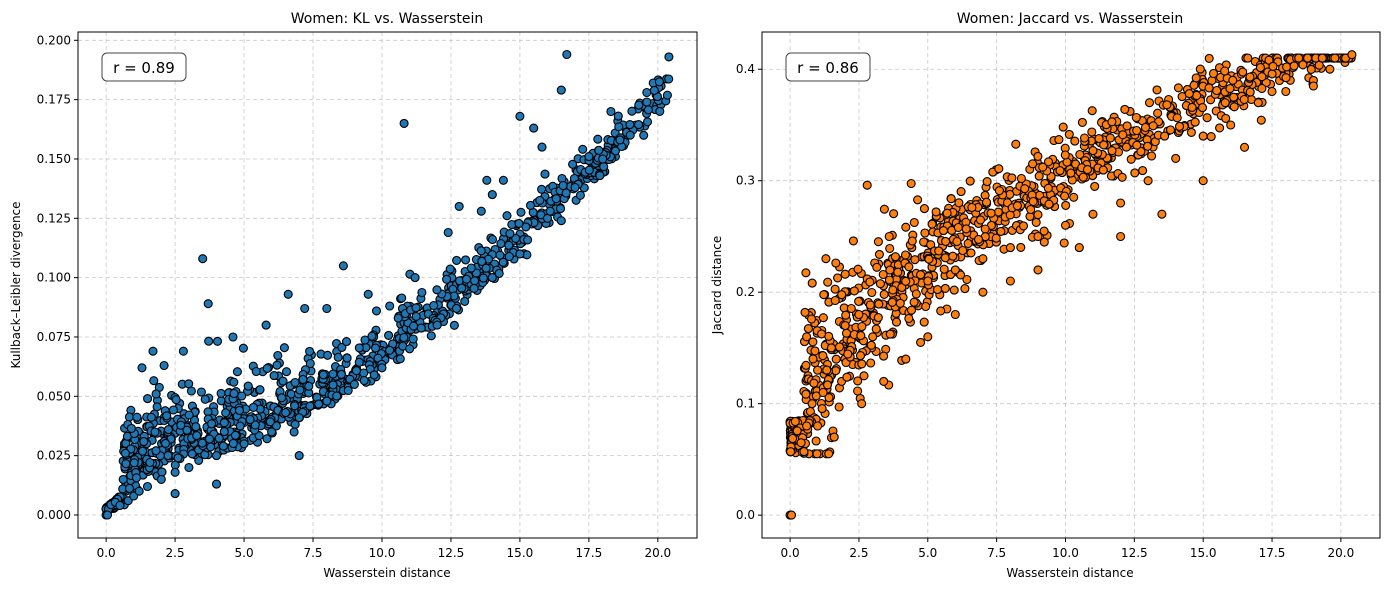 This screenshot has width=1389, height=590. Describe the element at coordinates (54, 159) in the screenshot. I see `y-tick-label: 0.150` at that location.